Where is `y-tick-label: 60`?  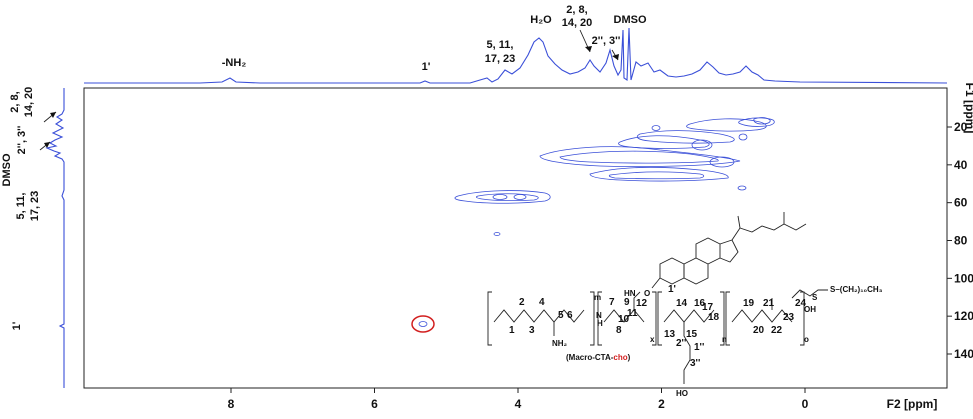
y-tick-label: 60 is located at coordinates (961, 203).